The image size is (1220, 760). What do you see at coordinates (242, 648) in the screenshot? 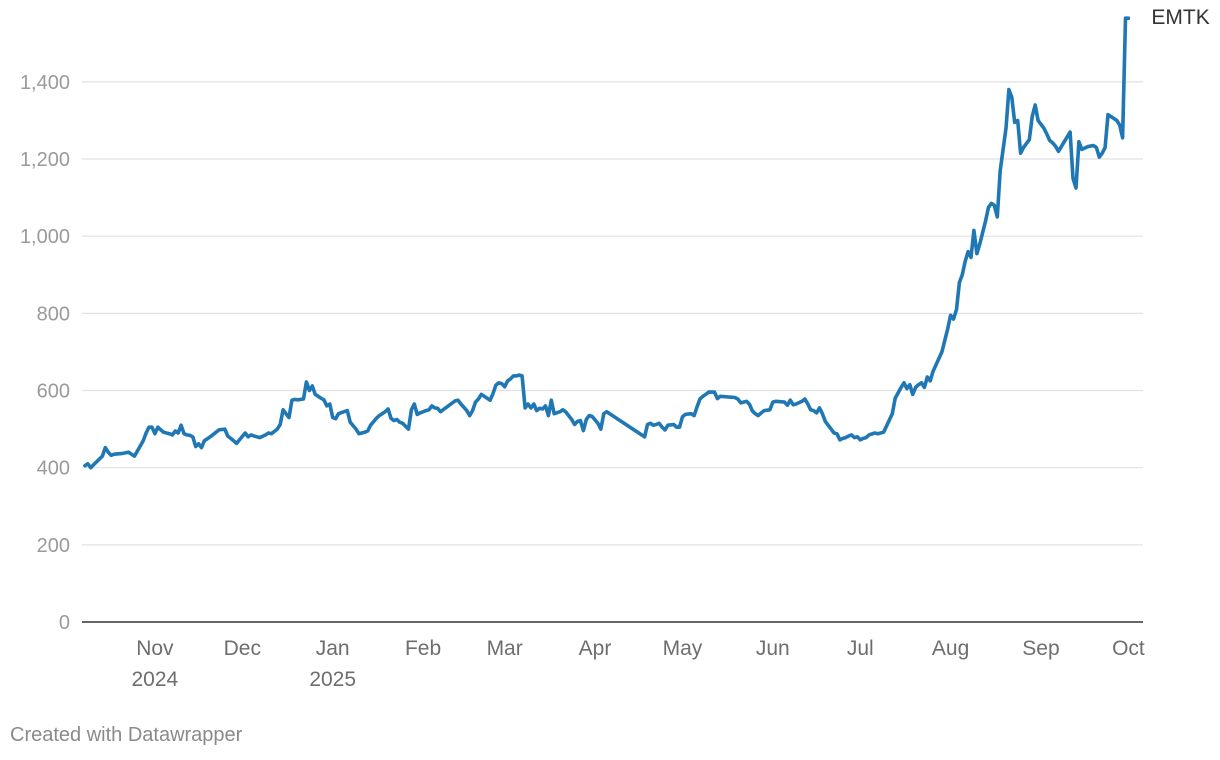
I see `x-tick-label: Dec` at bounding box center [242, 648].